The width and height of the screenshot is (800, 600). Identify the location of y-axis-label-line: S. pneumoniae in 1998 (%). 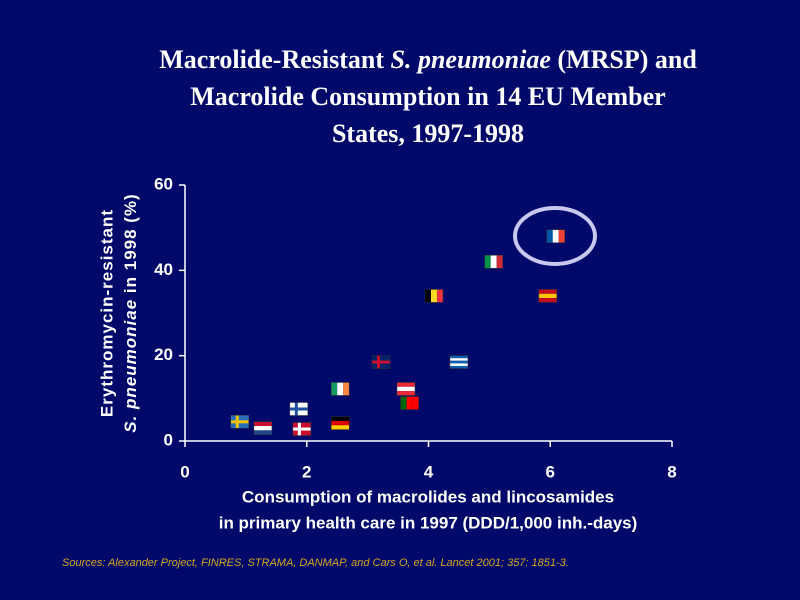
(130, 312).